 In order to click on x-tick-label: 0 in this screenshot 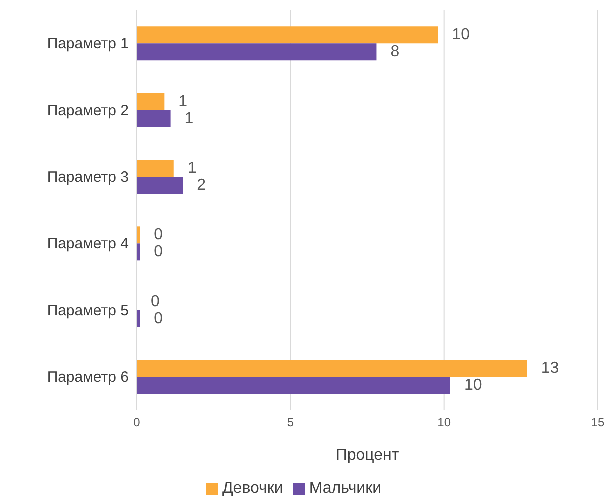, I will do `click(137, 423)`.